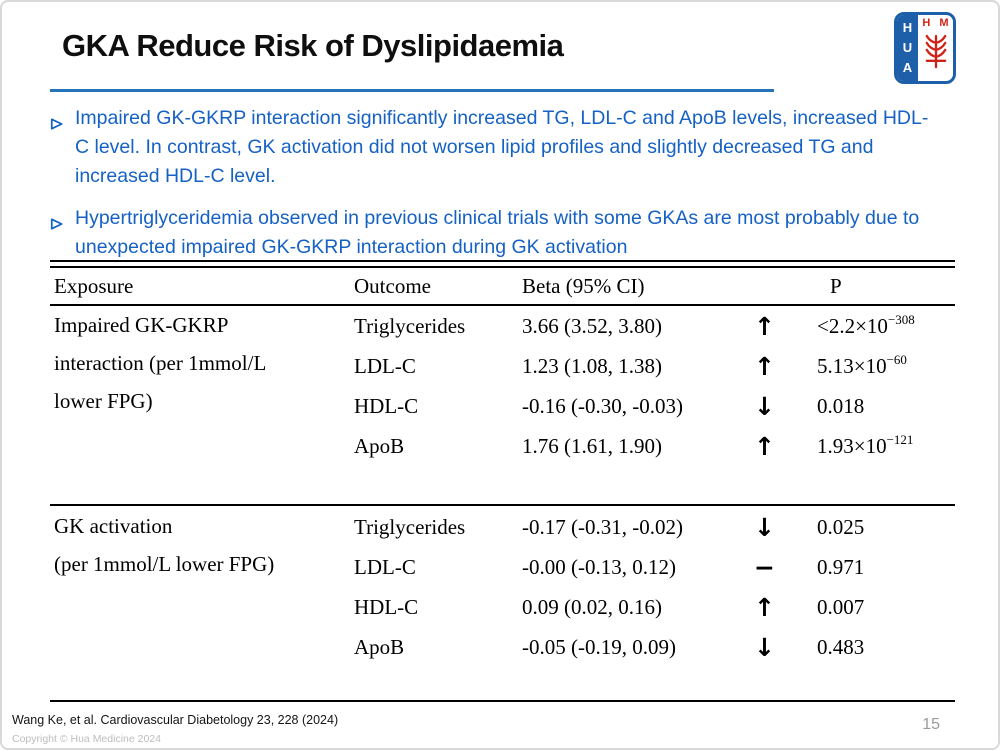 Image resolution: width=1000 pixels, height=750 pixels. What do you see at coordinates (602, 405) in the screenshot?
I see `beta-cell: -0.16 (-0.30, -0.03)` at bounding box center [602, 405].